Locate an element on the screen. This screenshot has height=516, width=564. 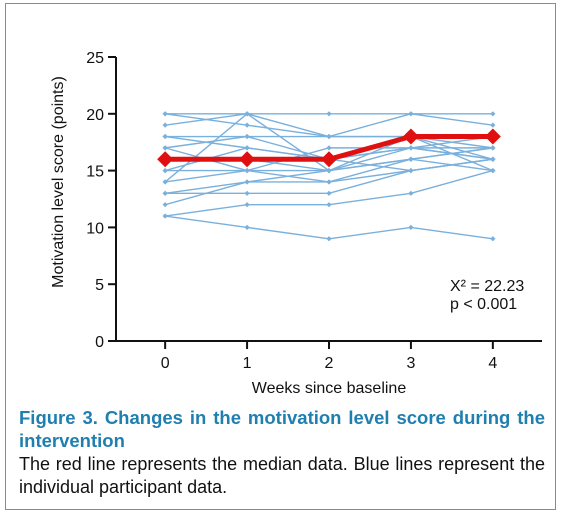
p-value-annotation: p < 0.001 is located at coordinates (483, 304).